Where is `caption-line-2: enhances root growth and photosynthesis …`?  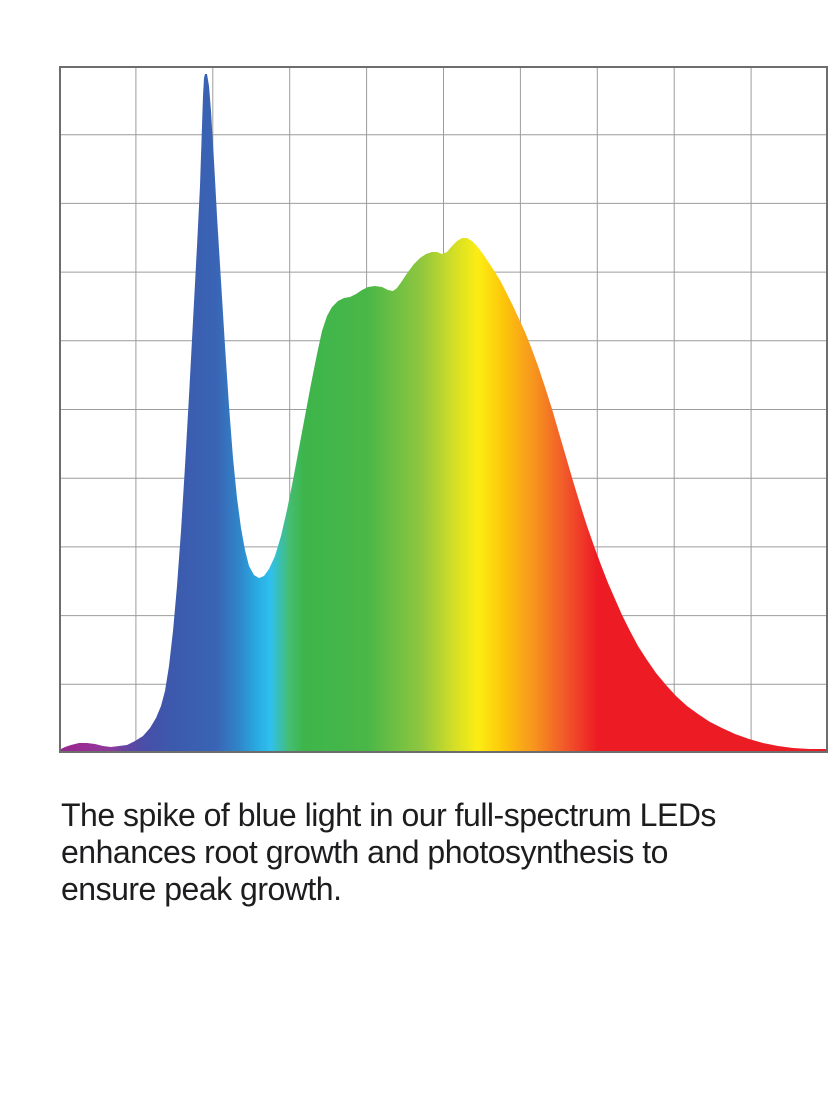 caption-line-2: enhances root growth and photosynthesis … is located at coordinates (364, 852).